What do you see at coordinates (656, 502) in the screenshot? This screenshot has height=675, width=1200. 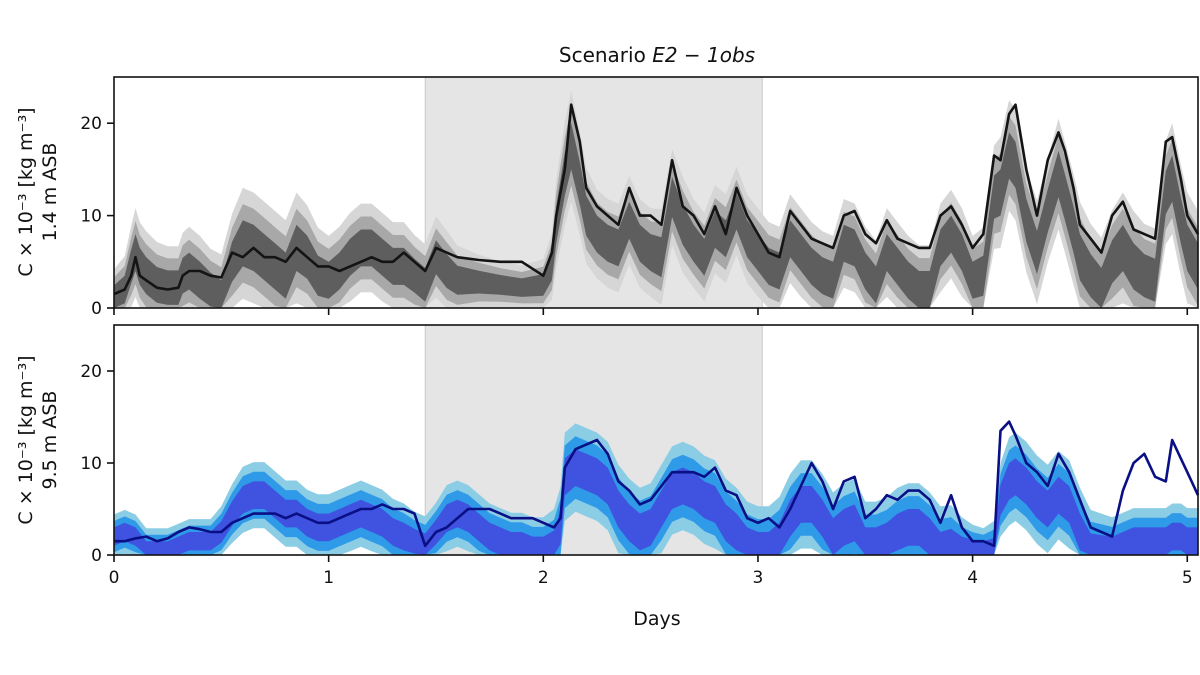 I see `band-inner` at bounding box center [656, 502].